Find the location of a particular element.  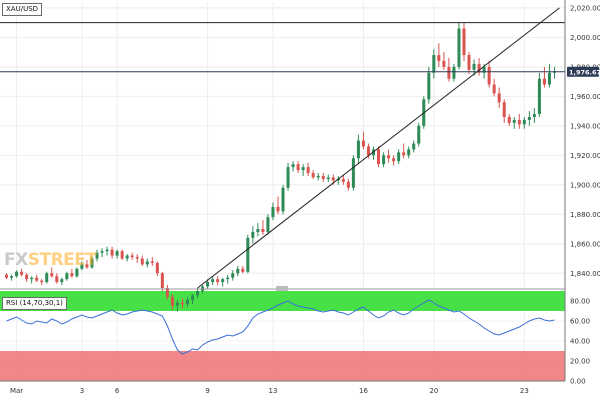

rsi-series is located at coordinates (280, 327).